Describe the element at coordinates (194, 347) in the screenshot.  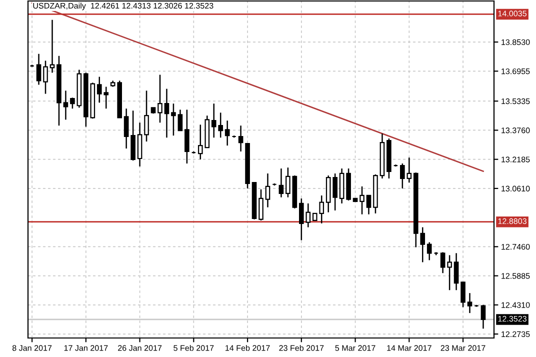
I see `x-tick-label: 5 Feb 2017` at that location.